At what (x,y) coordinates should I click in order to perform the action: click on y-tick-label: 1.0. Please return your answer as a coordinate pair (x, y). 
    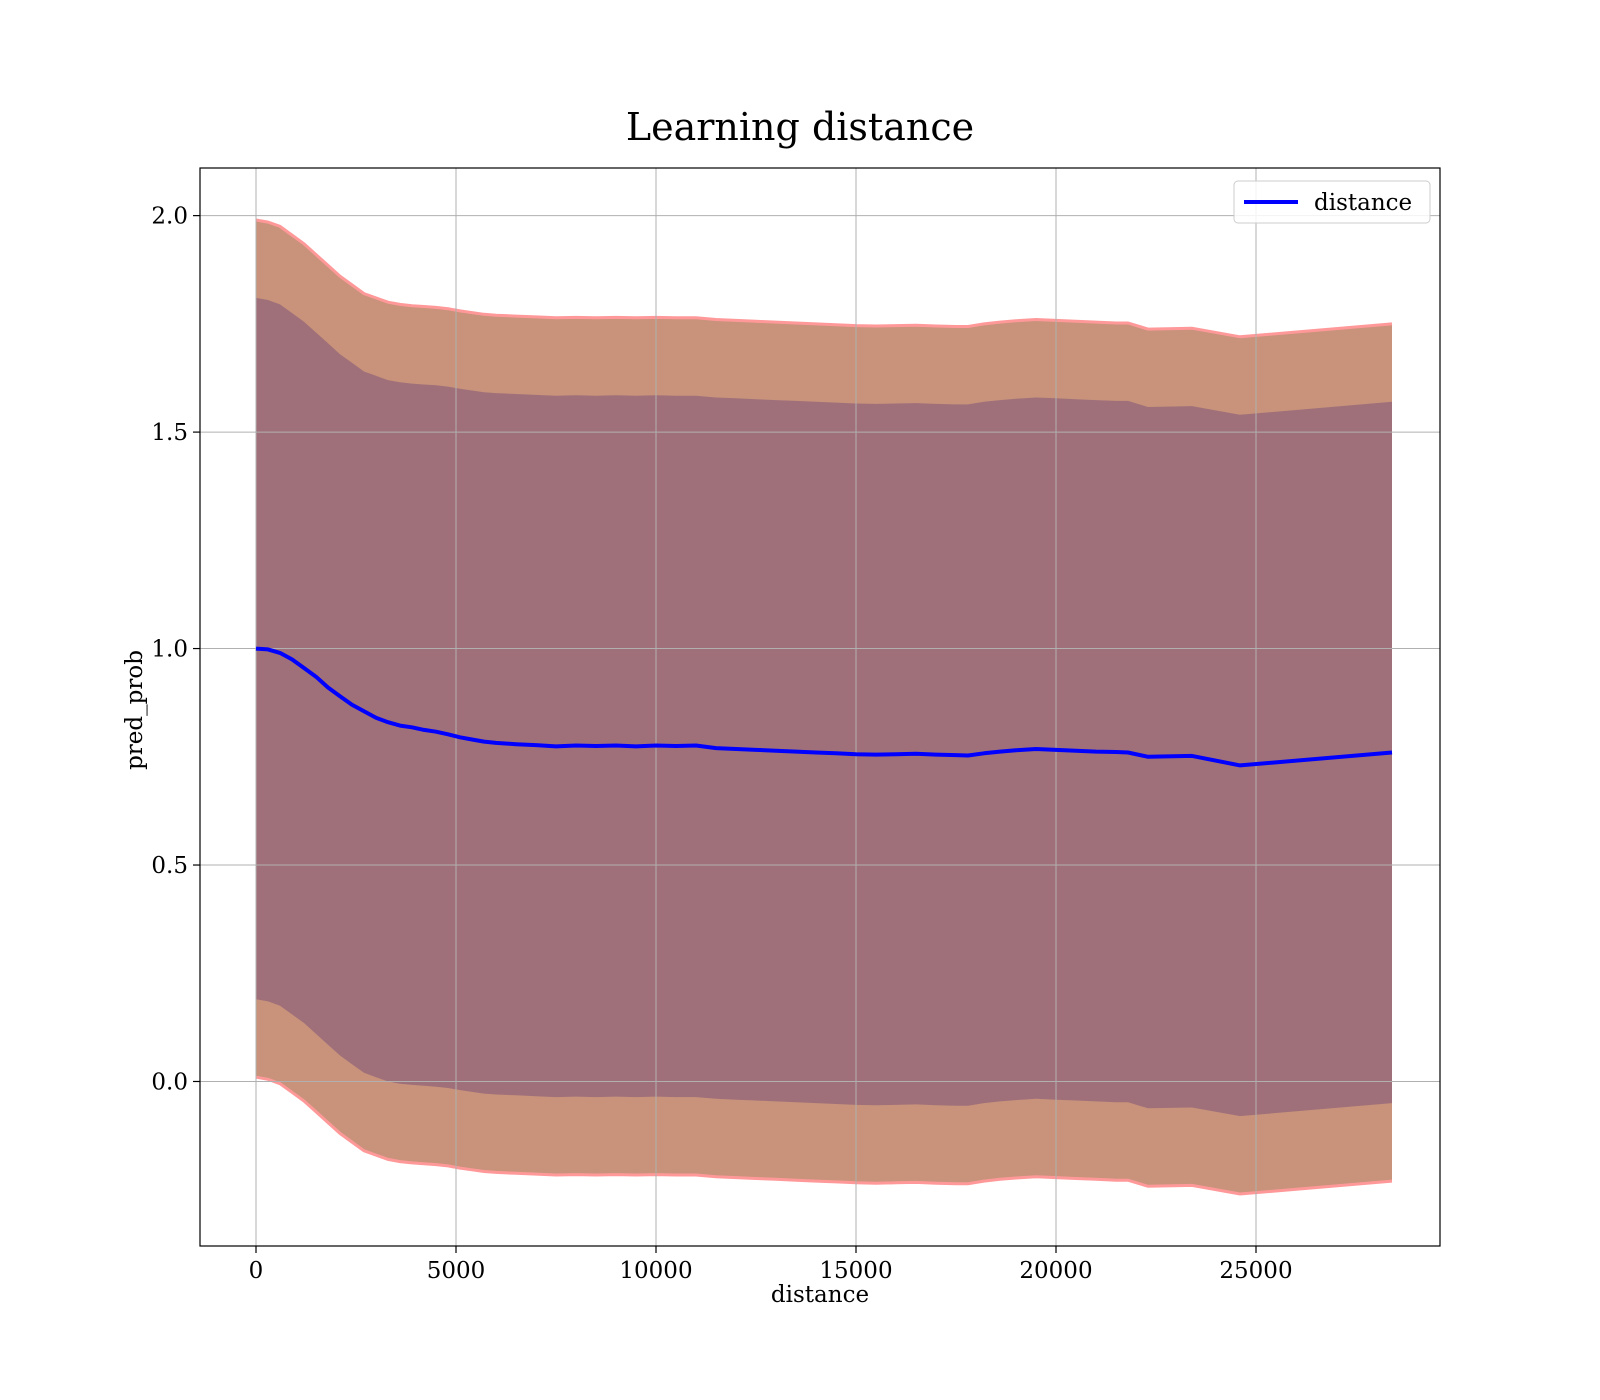
    Looking at the image, I should click on (169, 650).